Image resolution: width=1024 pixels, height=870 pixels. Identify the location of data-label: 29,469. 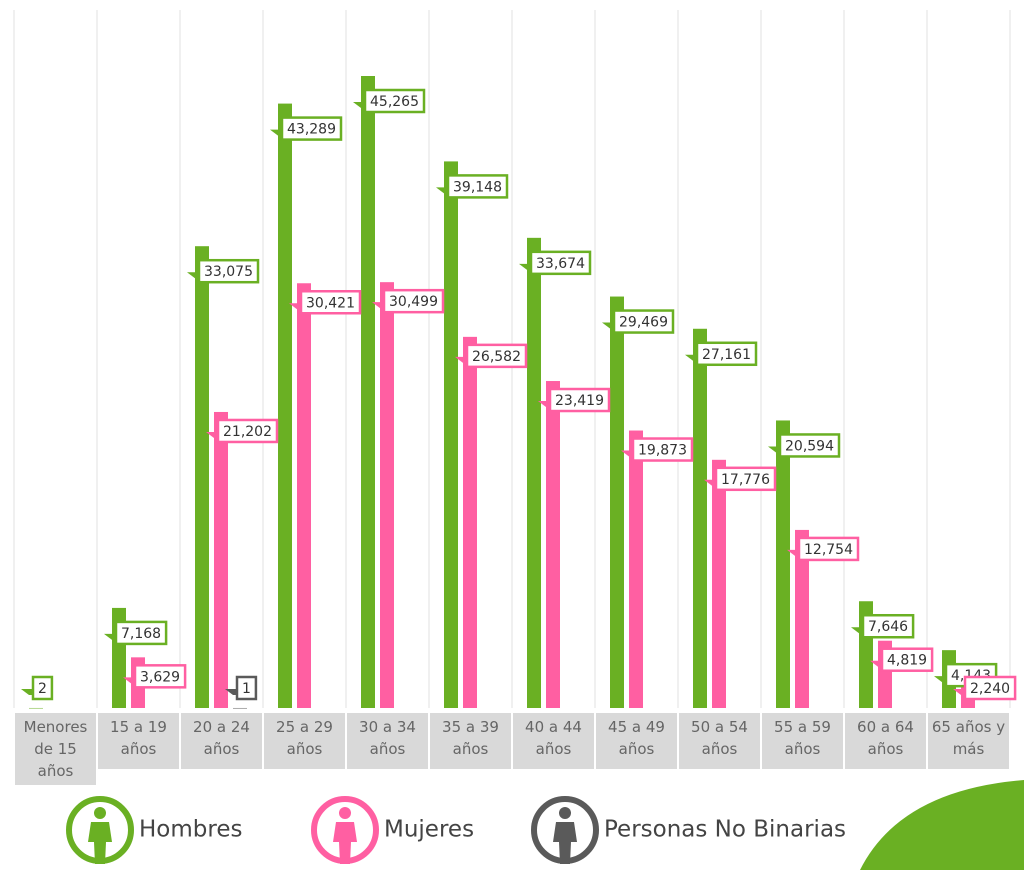
(638, 321).